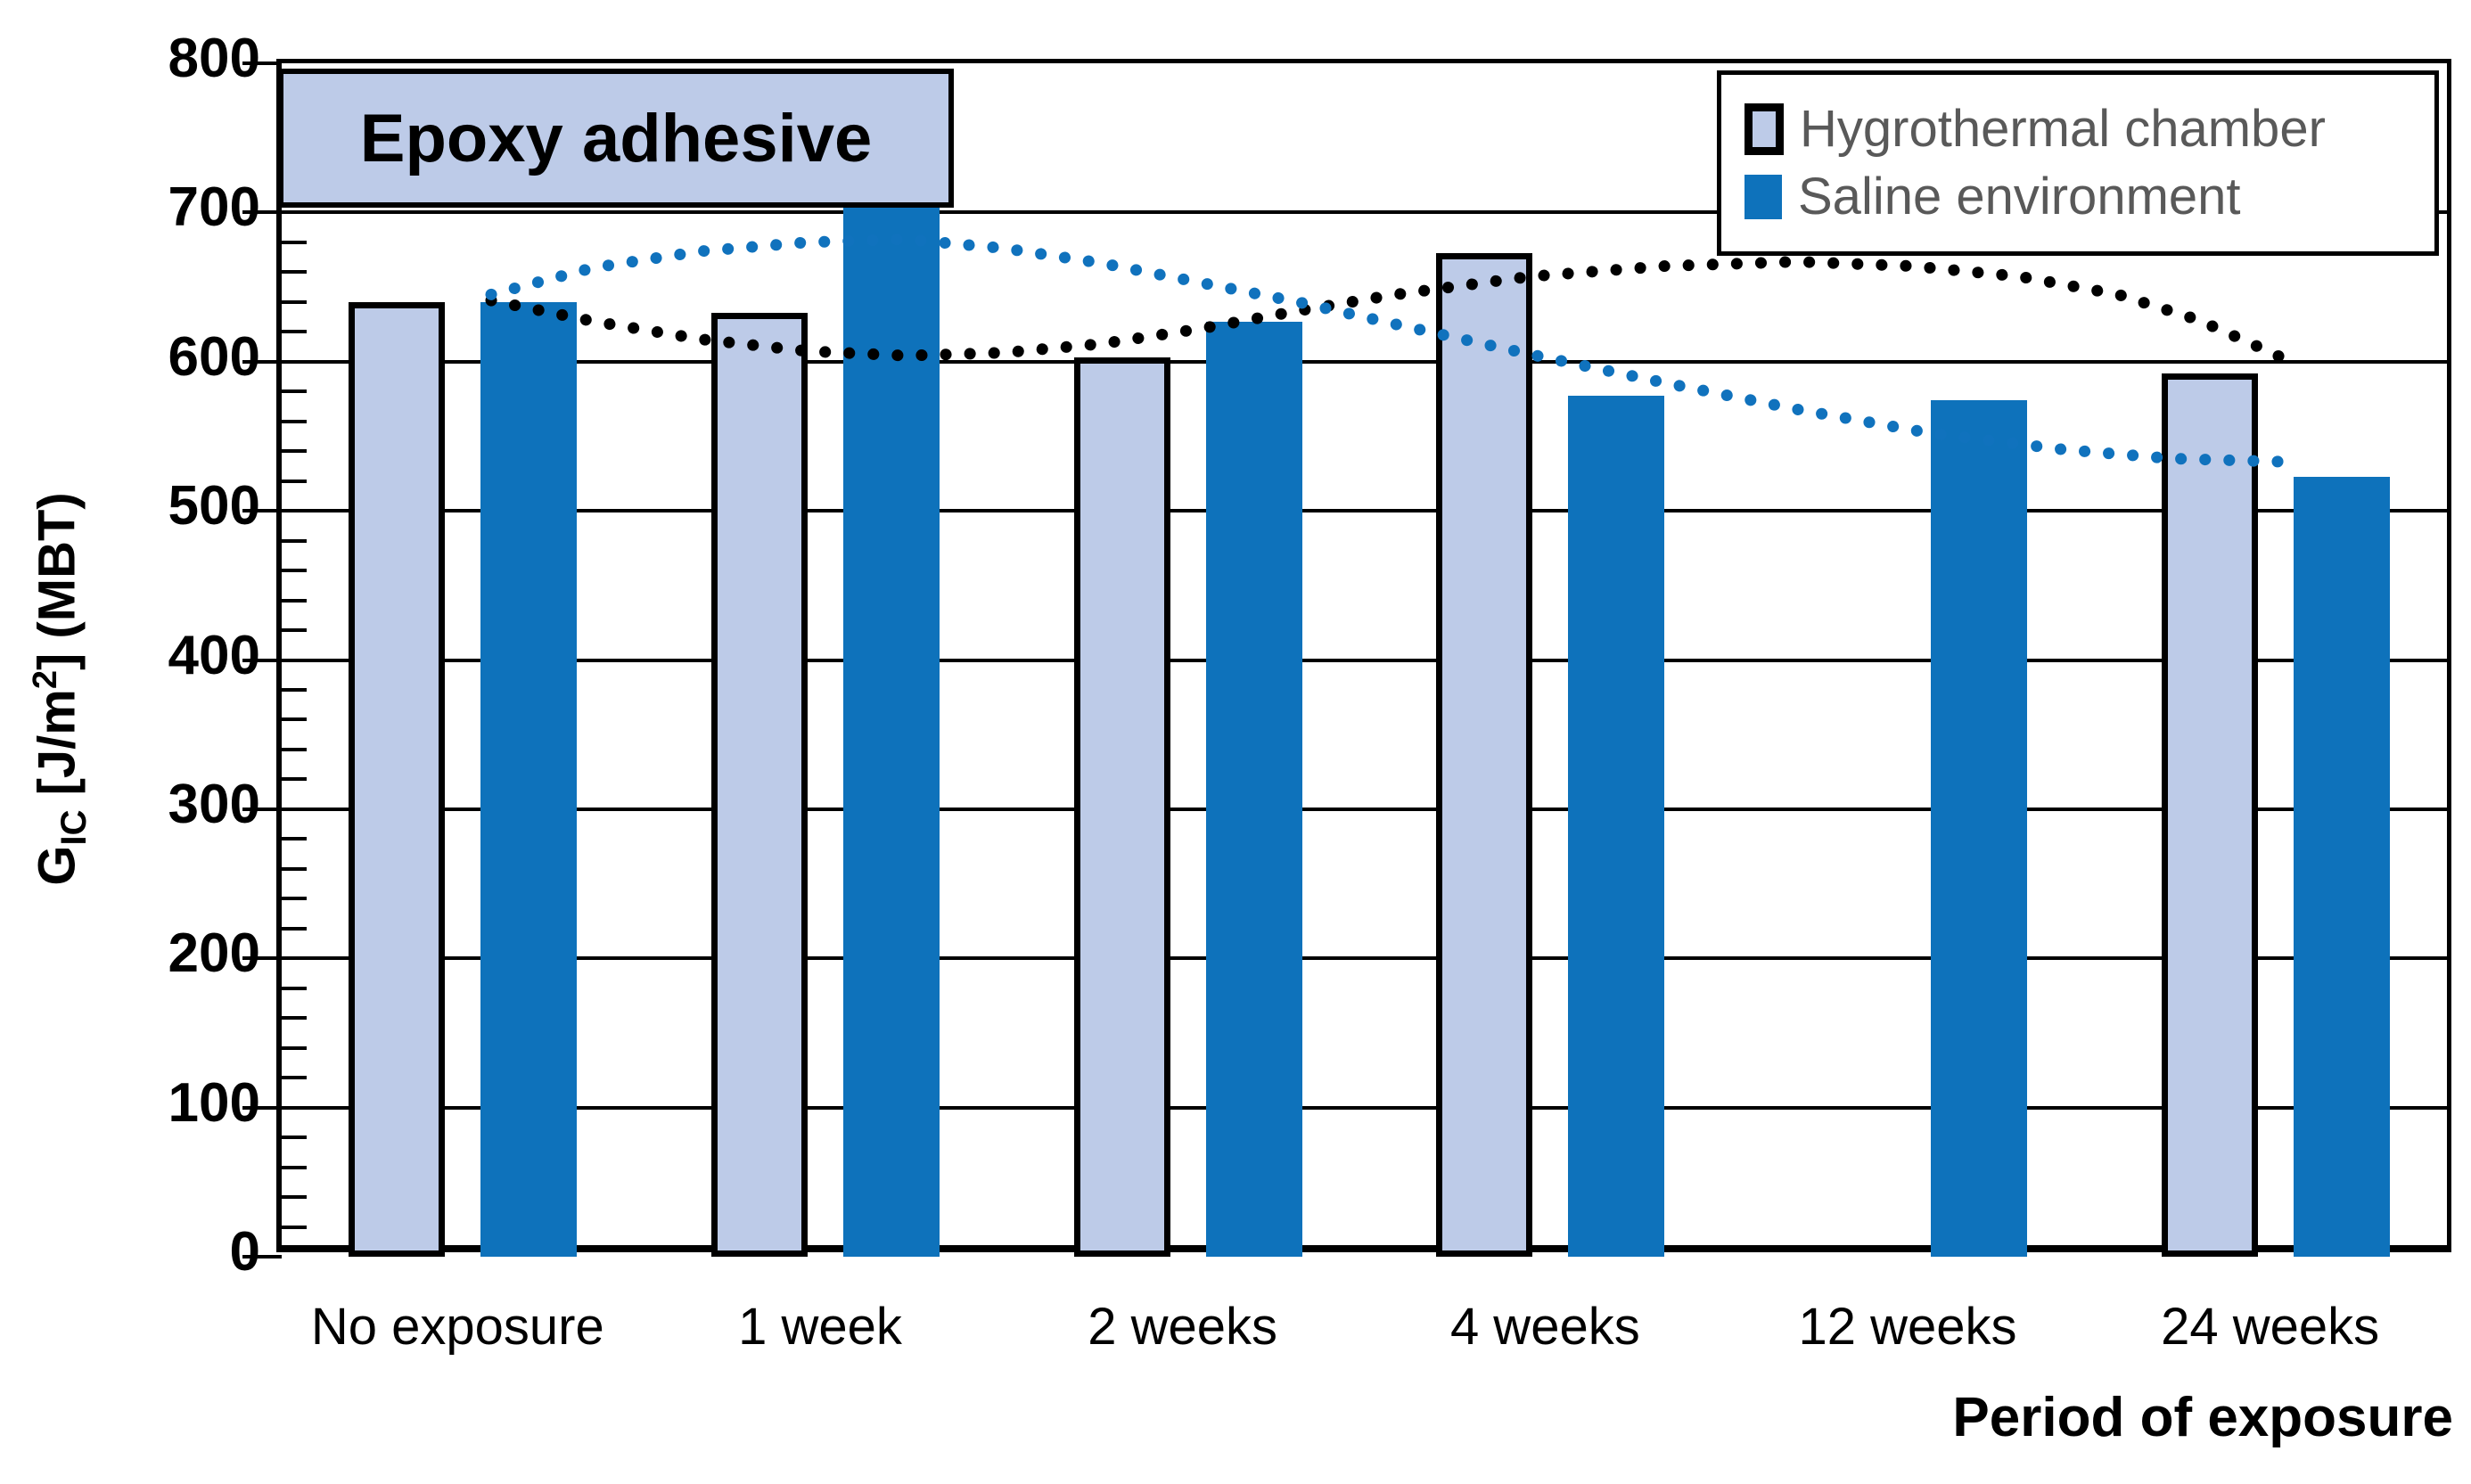 The width and height of the screenshot is (2471, 1484). What do you see at coordinates (214, 207) in the screenshot?
I see `y-tick-label: 700` at bounding box center [214, 207].